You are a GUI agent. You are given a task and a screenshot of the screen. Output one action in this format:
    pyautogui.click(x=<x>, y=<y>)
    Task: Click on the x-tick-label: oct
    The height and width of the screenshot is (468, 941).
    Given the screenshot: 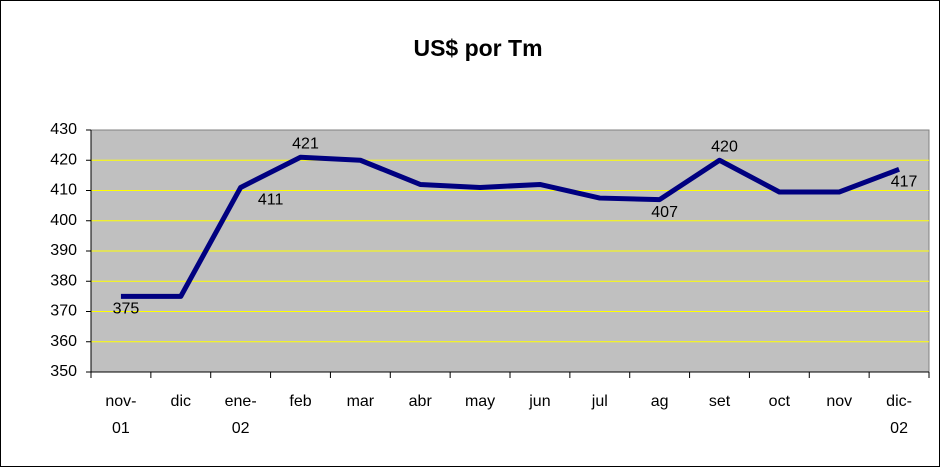 What is the action you would take?
    pyautogui.click(x=780, y=401)
    